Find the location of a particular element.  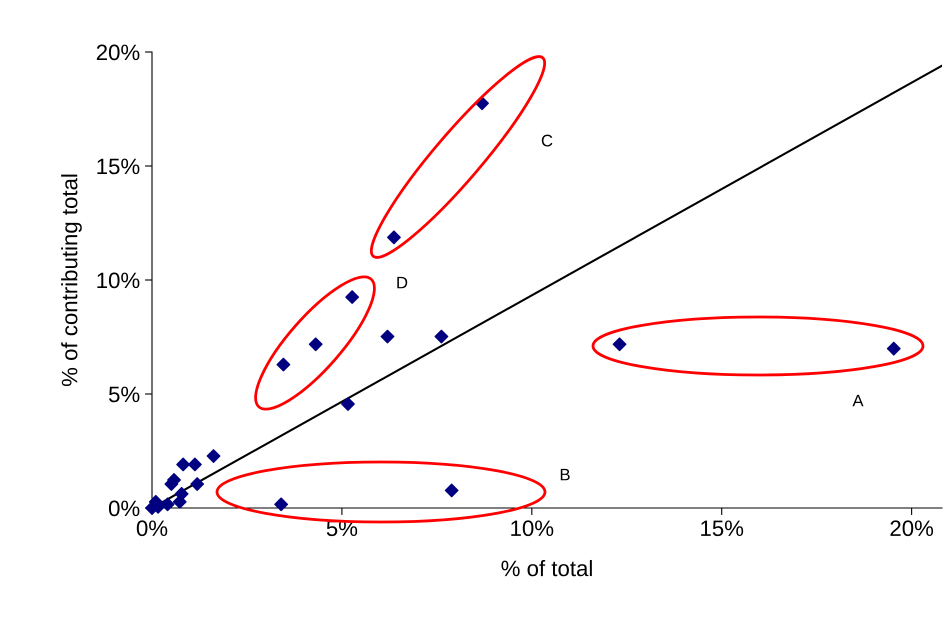

x-axis-title: % of total is located at coordinates (546, 568).